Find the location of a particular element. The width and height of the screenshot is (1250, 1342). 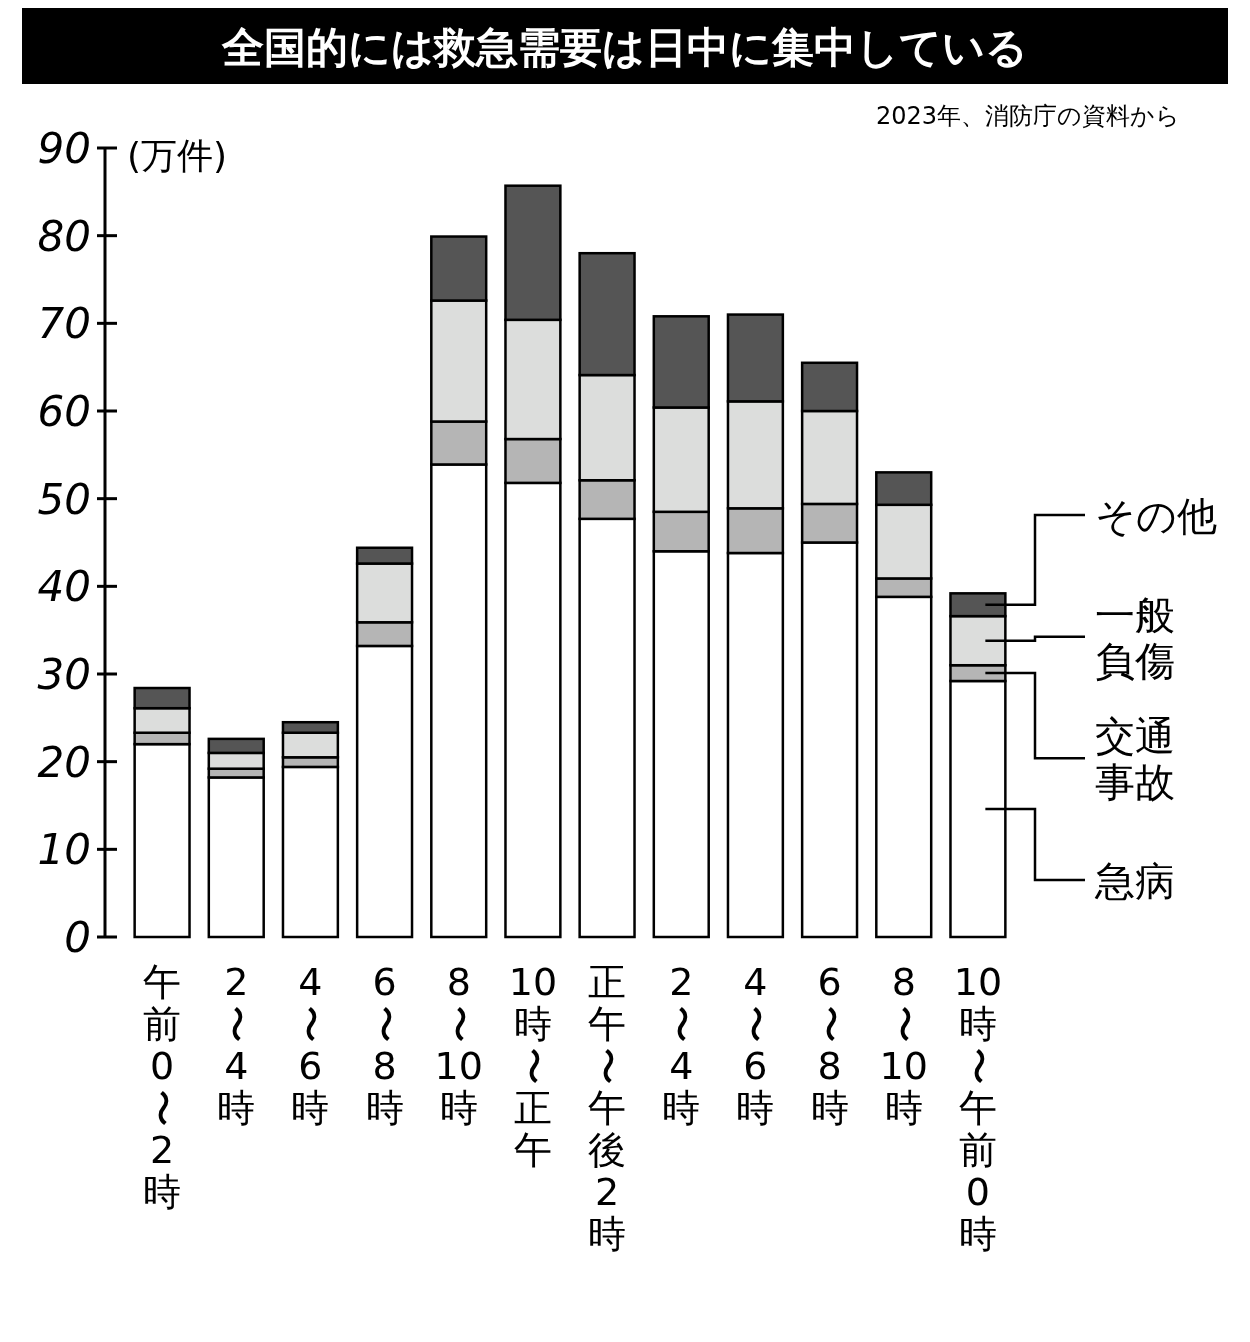

y-tick-label: 70 is located at coordinates (64, 324).